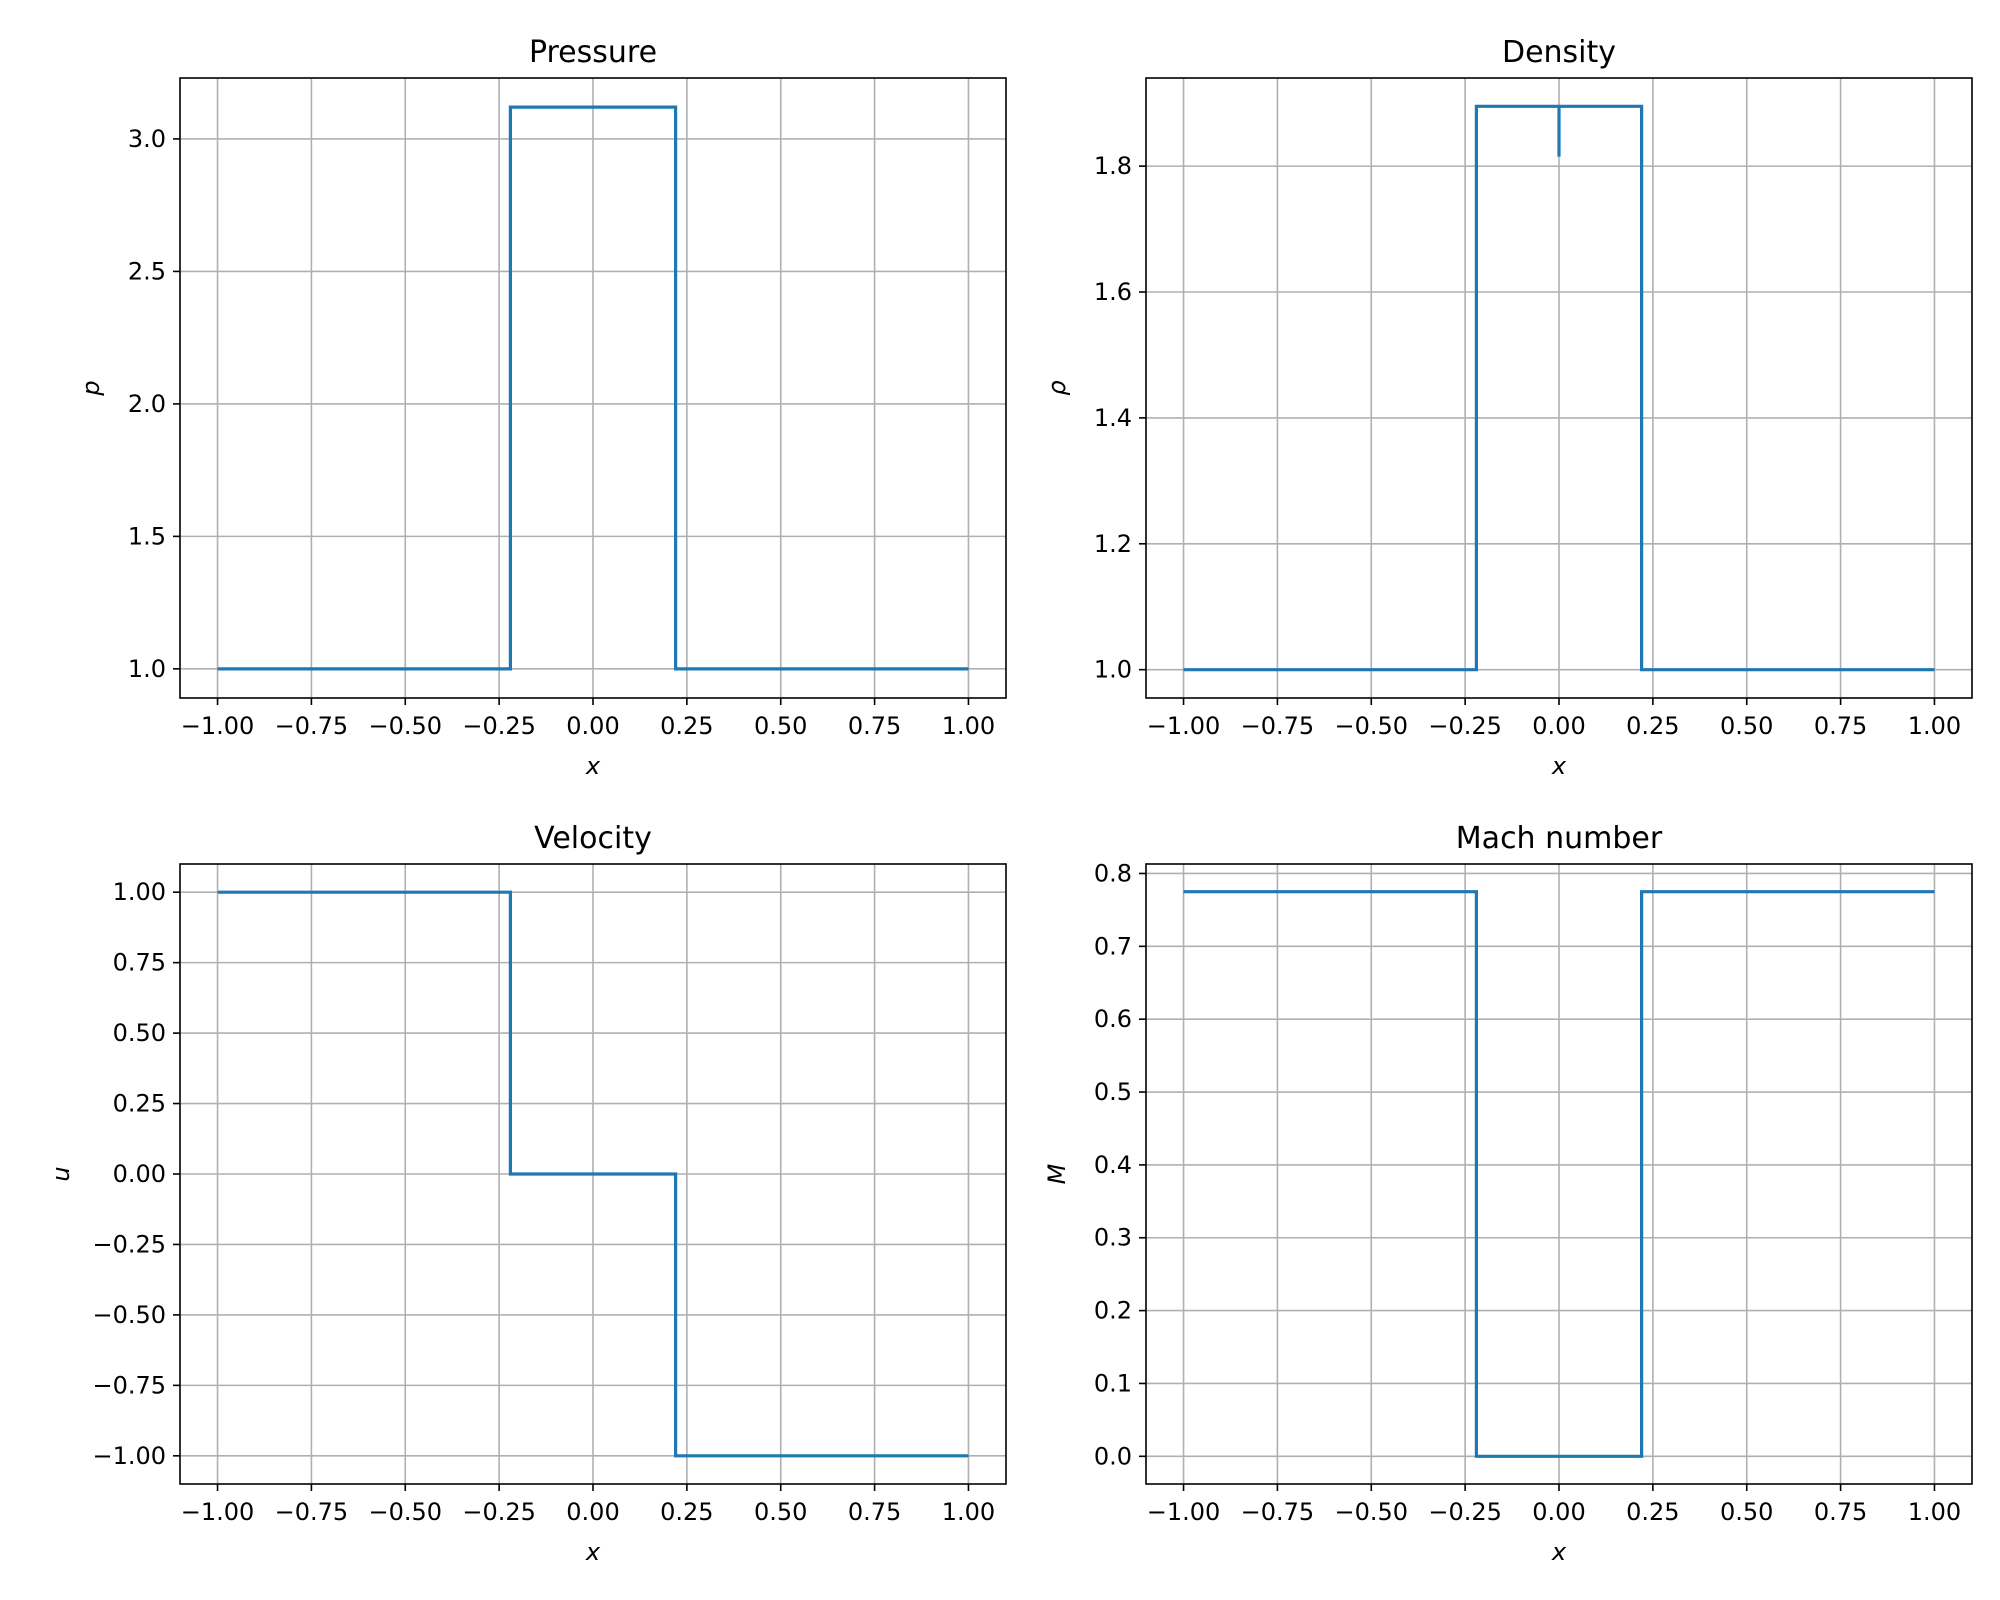  What do you see at coordinates (1113, 1019) in the screenshot?
I see `mach-number-y-tick-label: 0.6` at bounding box center [1113, 1019].